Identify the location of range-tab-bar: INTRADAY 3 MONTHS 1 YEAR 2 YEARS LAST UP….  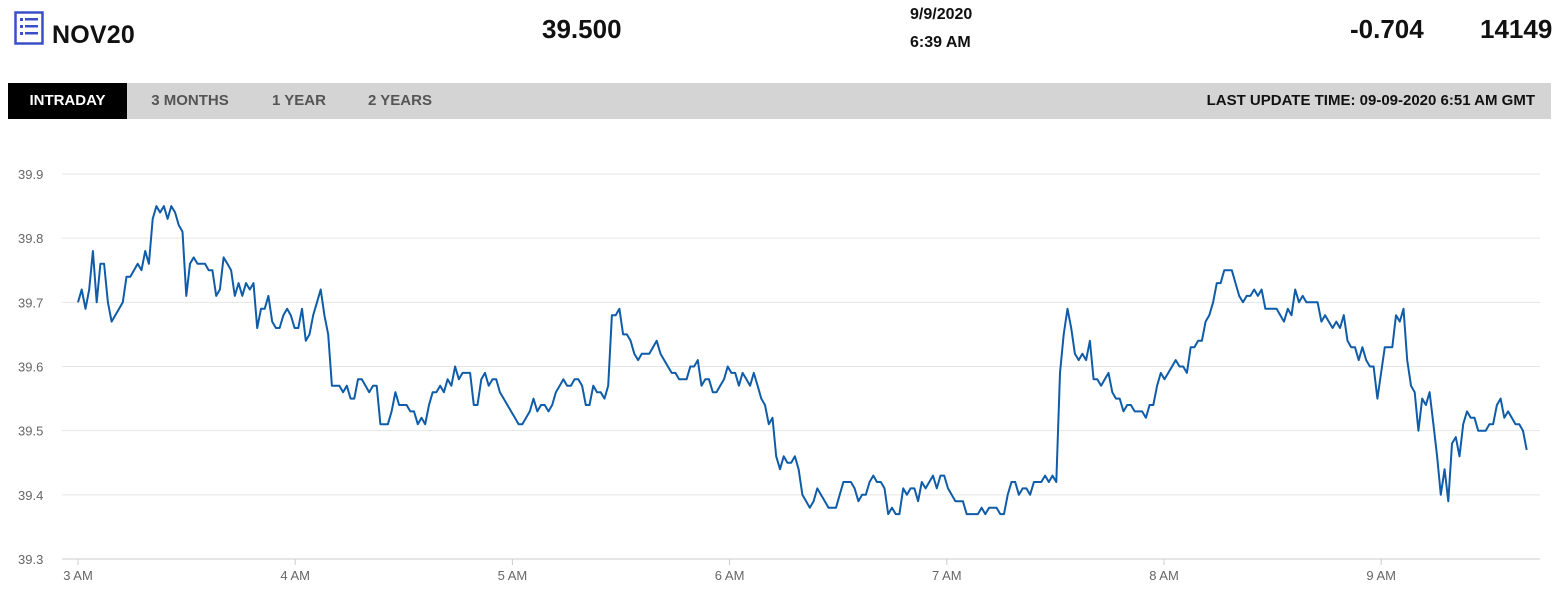
(779, 101).